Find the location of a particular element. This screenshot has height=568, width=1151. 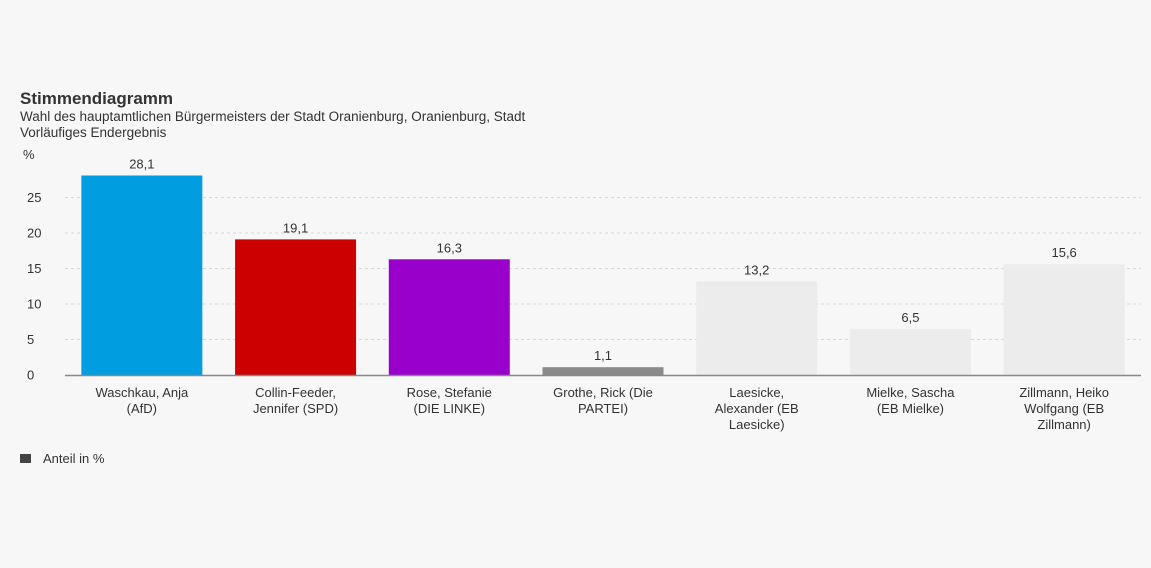

data-label: 28,1 is located at coordinates (141, 163).